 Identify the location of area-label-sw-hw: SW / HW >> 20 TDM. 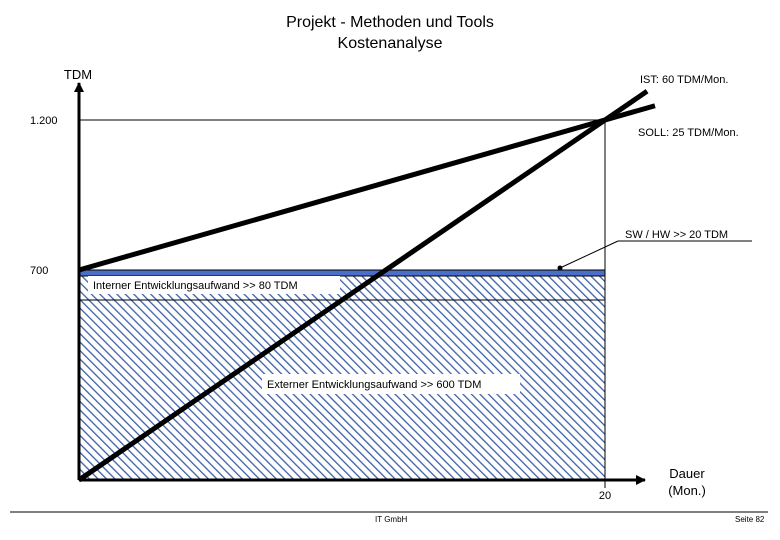
(676, 235).